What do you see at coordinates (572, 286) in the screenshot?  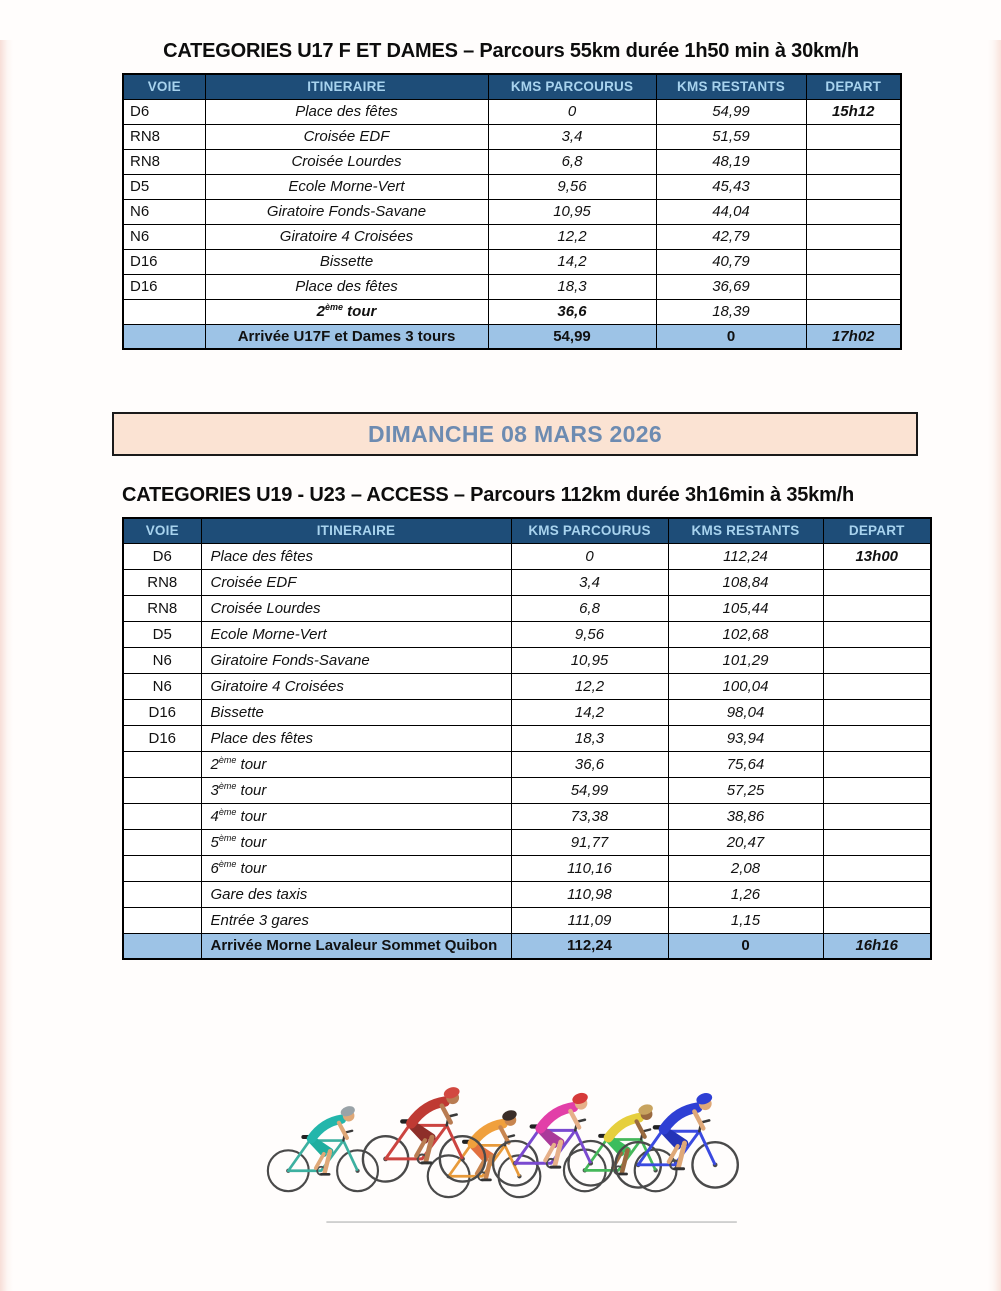 I see `cell-kms_parcourus: 18,3` at bounding box center [572, 286].